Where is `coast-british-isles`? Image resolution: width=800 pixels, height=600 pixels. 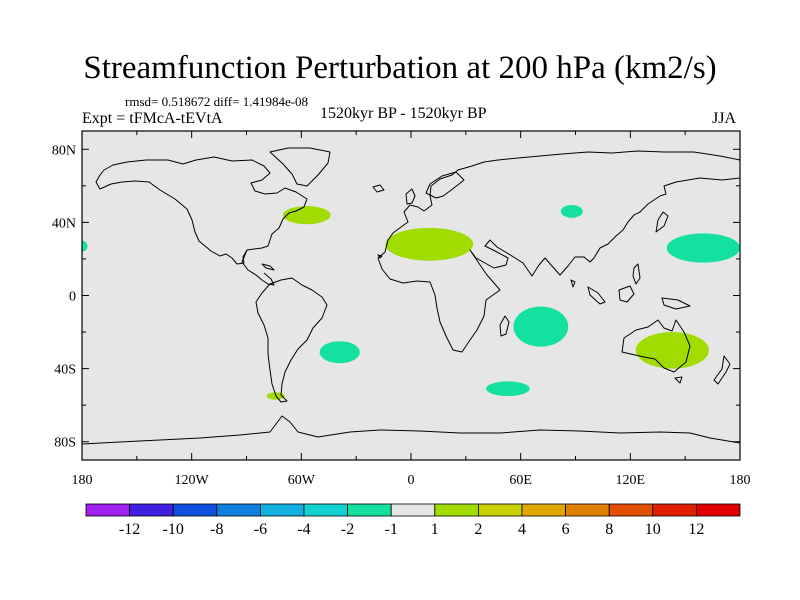
coast-british-isles is located at coordinates (410, 196).